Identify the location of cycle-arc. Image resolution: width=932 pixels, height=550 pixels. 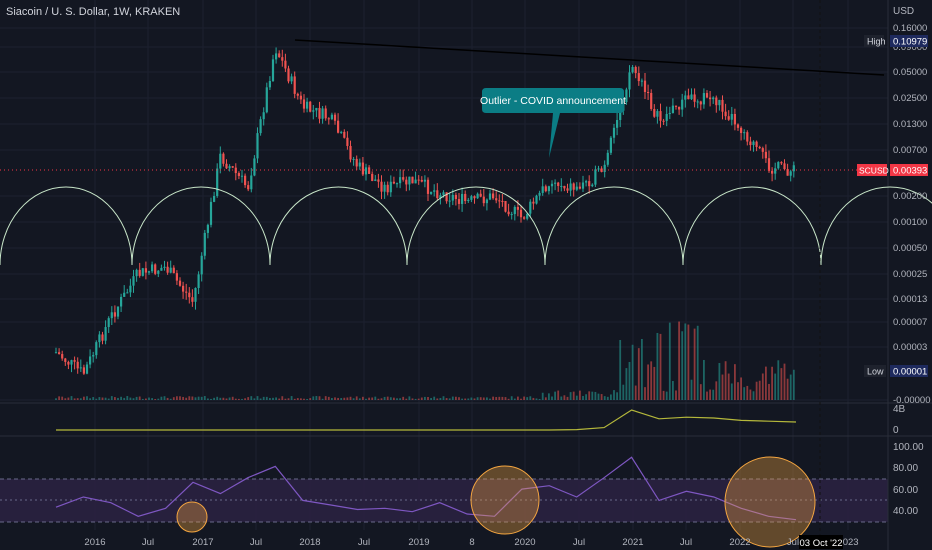
(66, 226).